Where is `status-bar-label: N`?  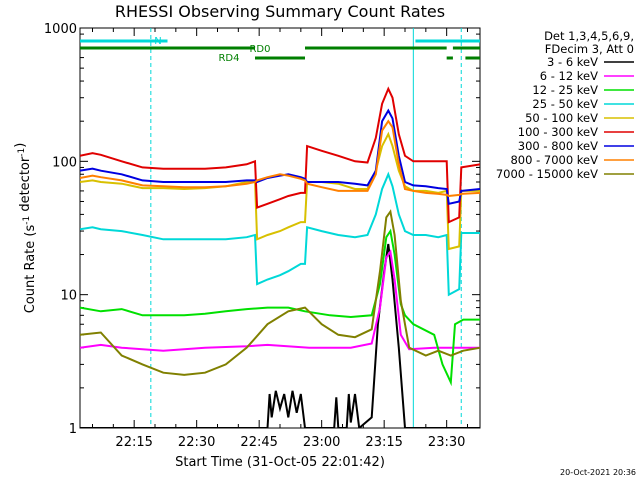 status-bar-label: N is located at coordinates (157, 41).